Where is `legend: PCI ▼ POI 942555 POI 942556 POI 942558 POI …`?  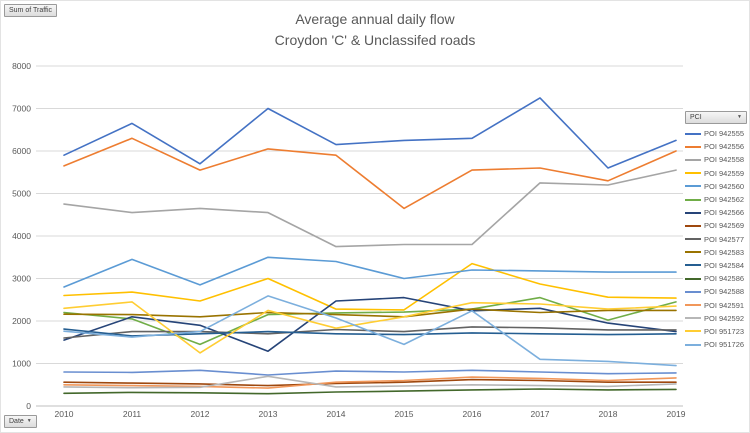 legend: PCI ▼ POI 942555 POI 942556 POI 942558 POI … is located at coordinates (717, 231).